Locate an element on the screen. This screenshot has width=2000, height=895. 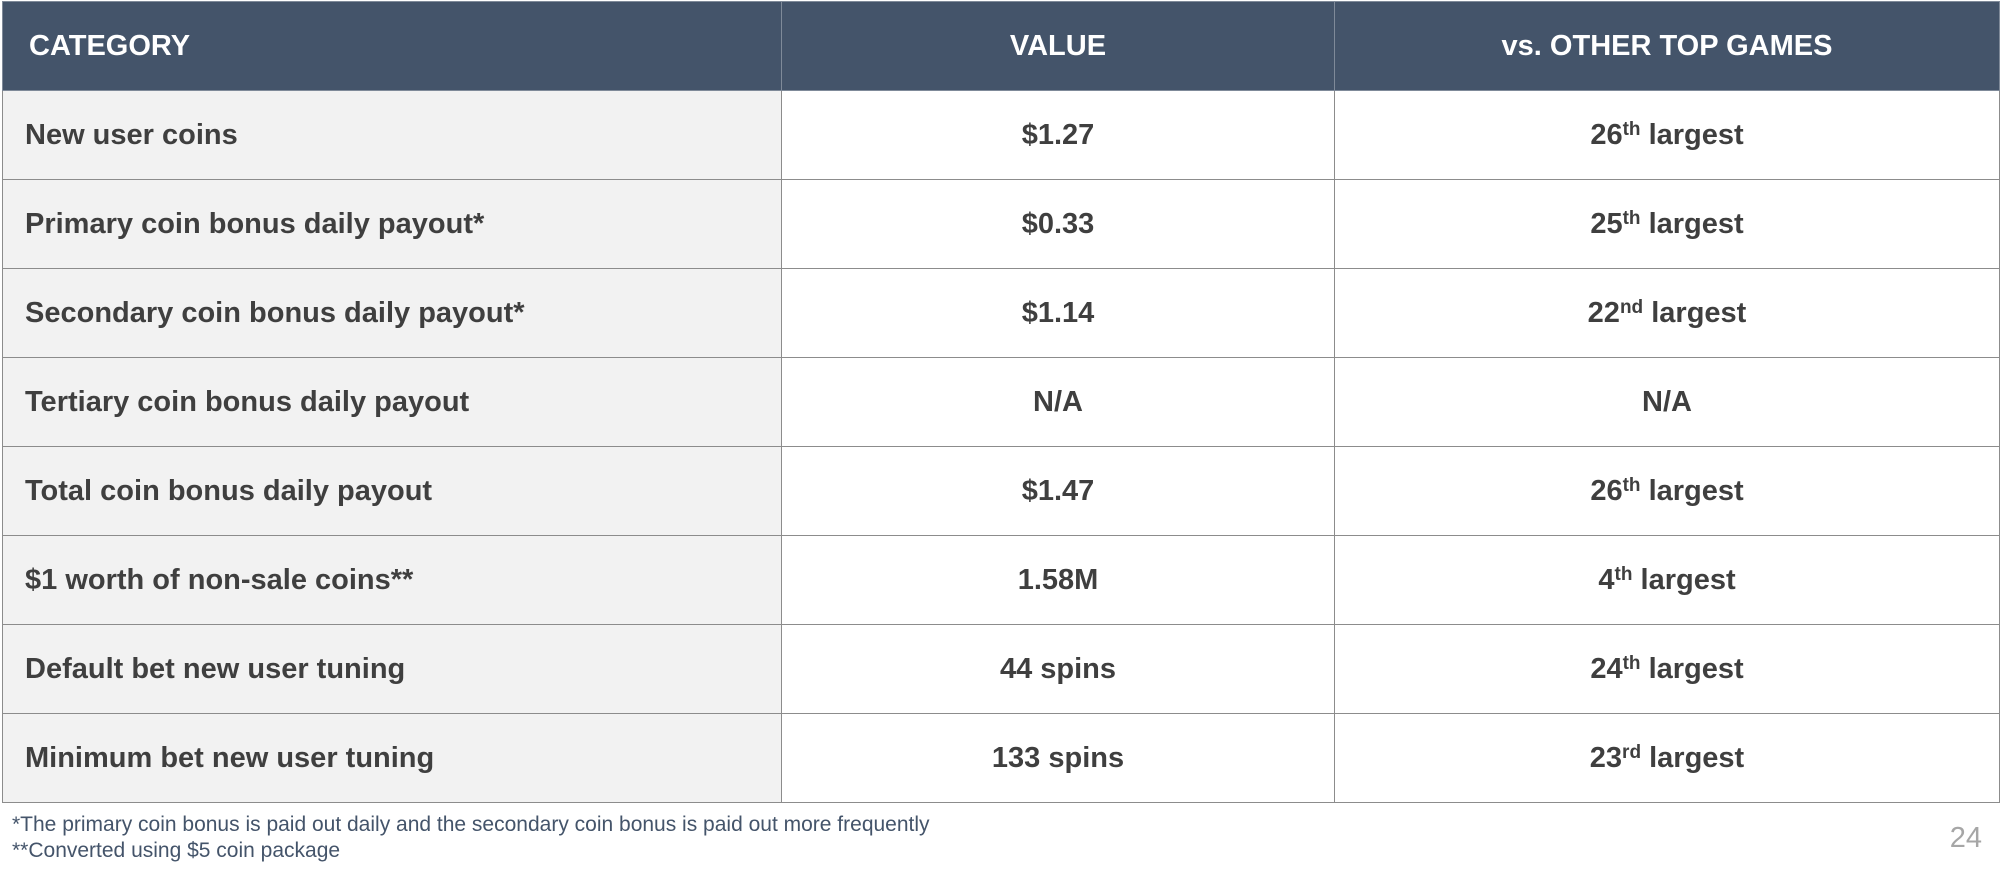
row-value: 44 spins is located at coordinates (1058, 669).